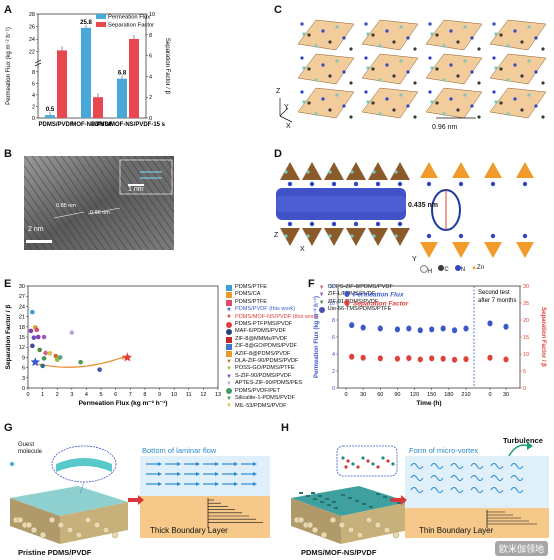 Image resolution: width=554 pixels, height=560 pixels. I want to click on bar-separation-factor, so click(98, 107).